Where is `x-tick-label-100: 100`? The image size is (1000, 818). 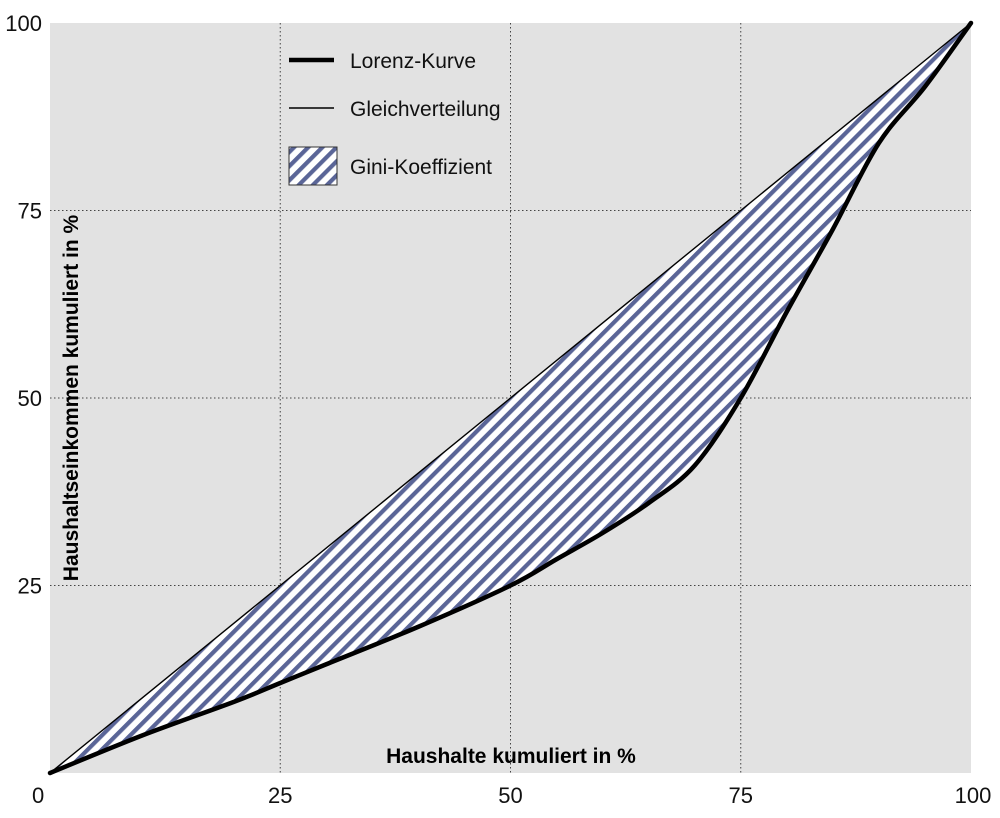 x-tick-label-100: 100 is located at coordinates (973, 795).